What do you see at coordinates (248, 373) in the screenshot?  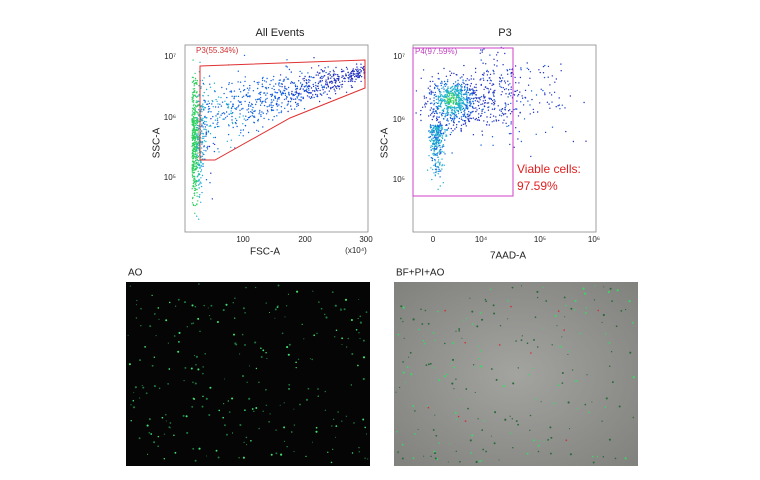 I see `cell-dots` at bounding box center [248, 373].